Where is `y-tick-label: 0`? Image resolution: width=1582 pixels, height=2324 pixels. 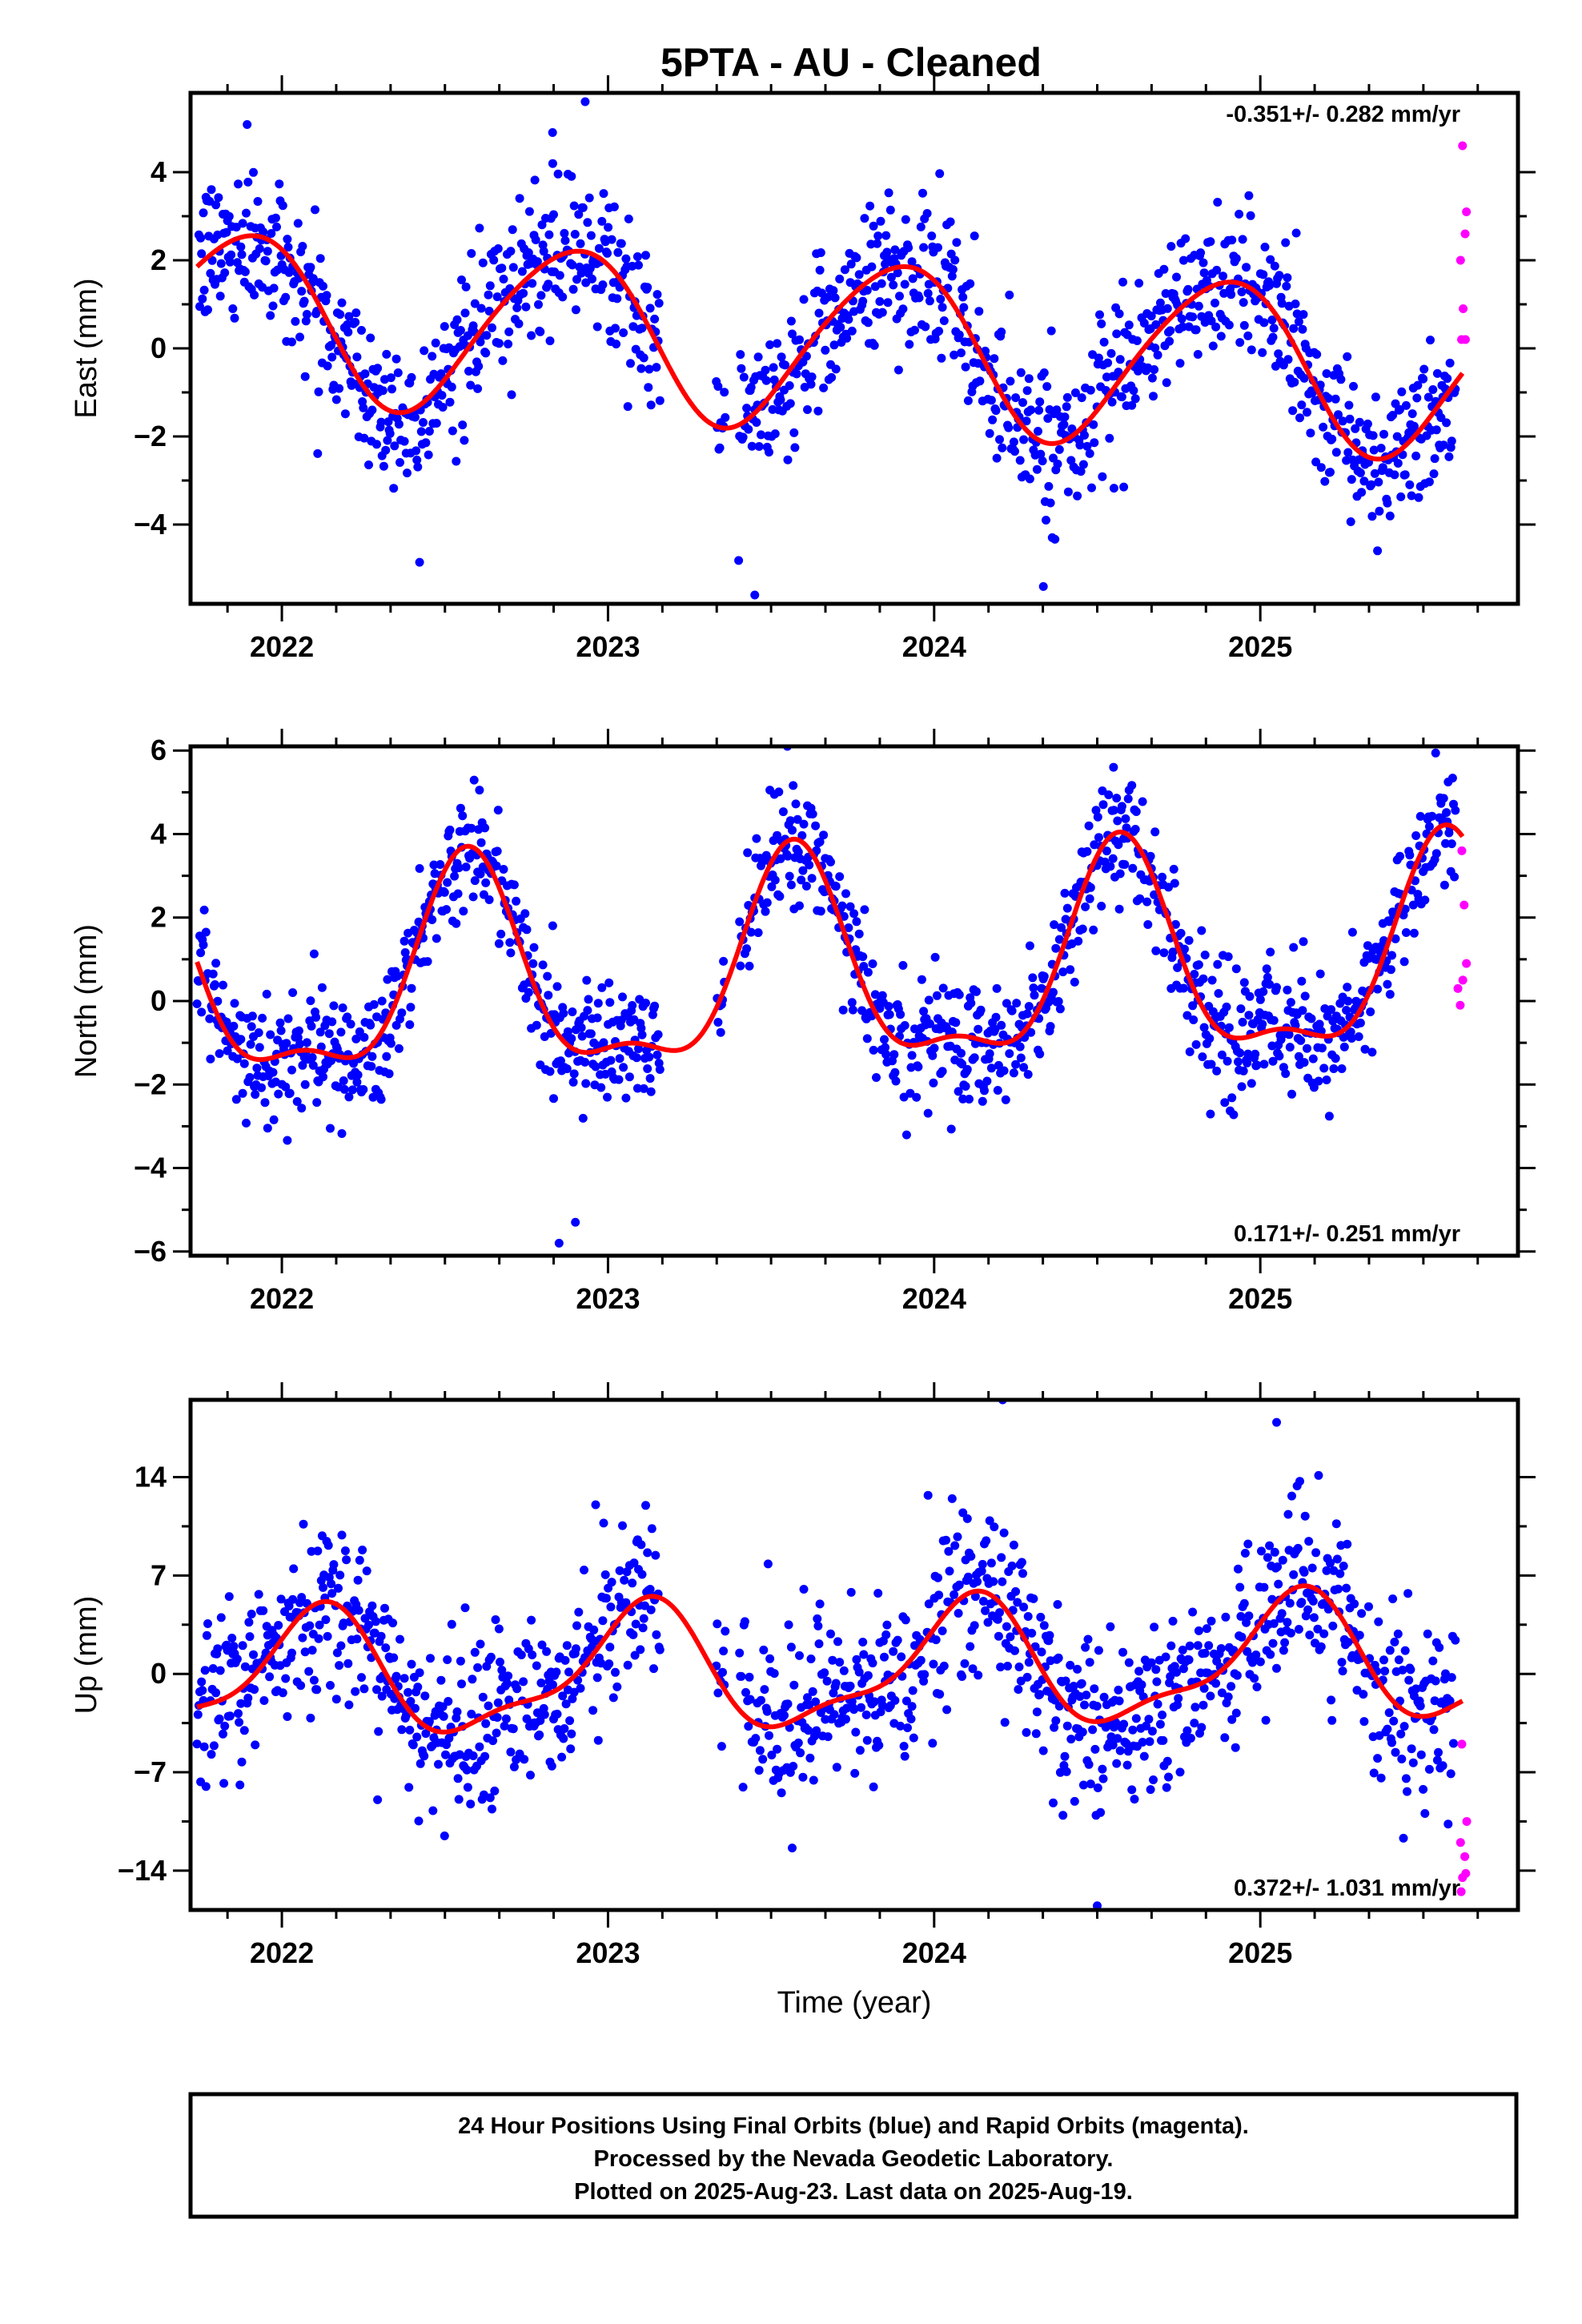
y-tick-label: 0 is located at coordinates (159, 348).